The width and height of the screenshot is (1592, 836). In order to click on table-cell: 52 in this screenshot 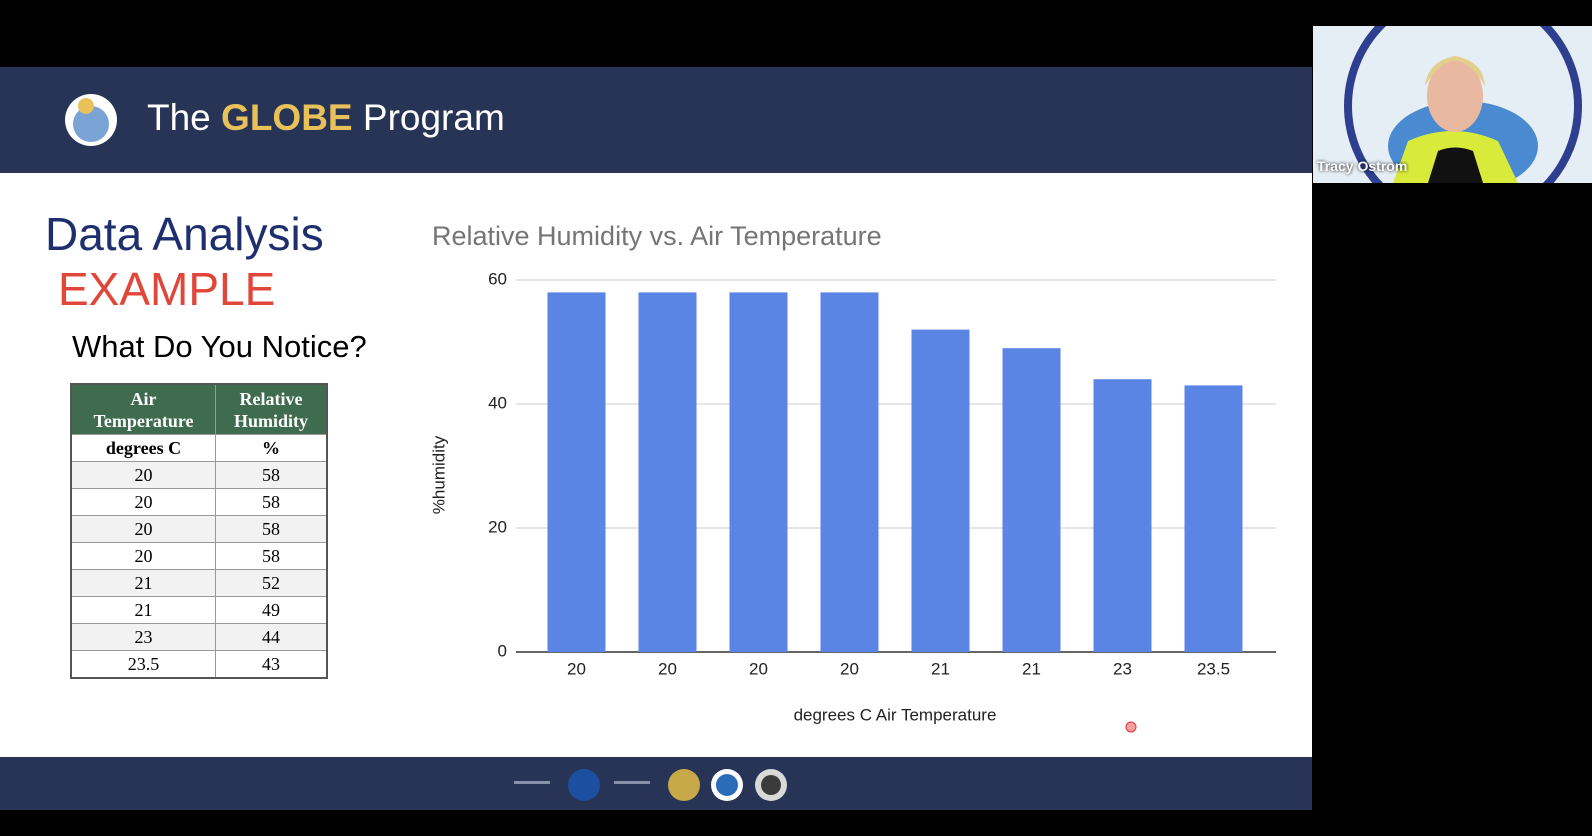, I will do `click(271, 583)`.